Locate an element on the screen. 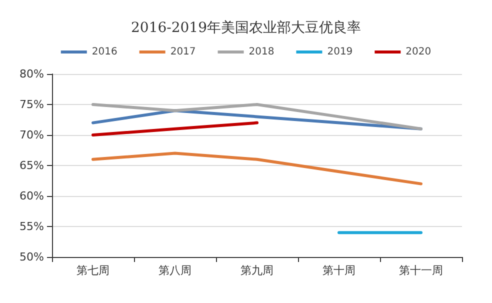 The width and height of the screenshot is (492, 303). x-tick-label: 第十周 is located at coordinates (339, 270).